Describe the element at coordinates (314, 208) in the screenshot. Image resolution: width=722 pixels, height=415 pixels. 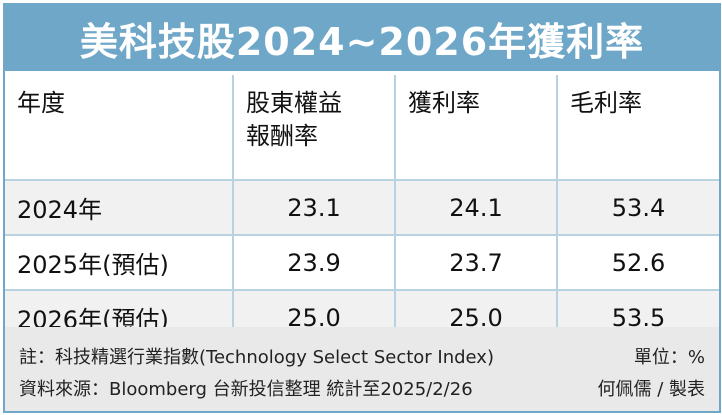
I see `cell-roe: 23.1` at that location.